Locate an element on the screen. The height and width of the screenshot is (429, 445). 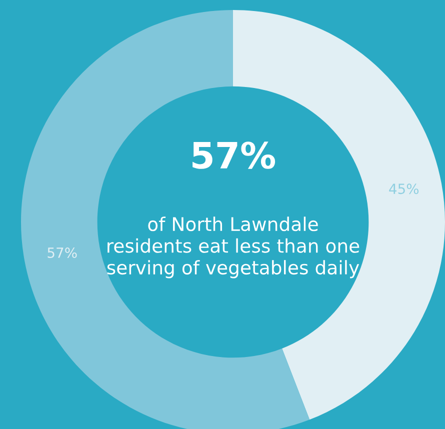
data-label: 45% is located at coordinates (404, 189).